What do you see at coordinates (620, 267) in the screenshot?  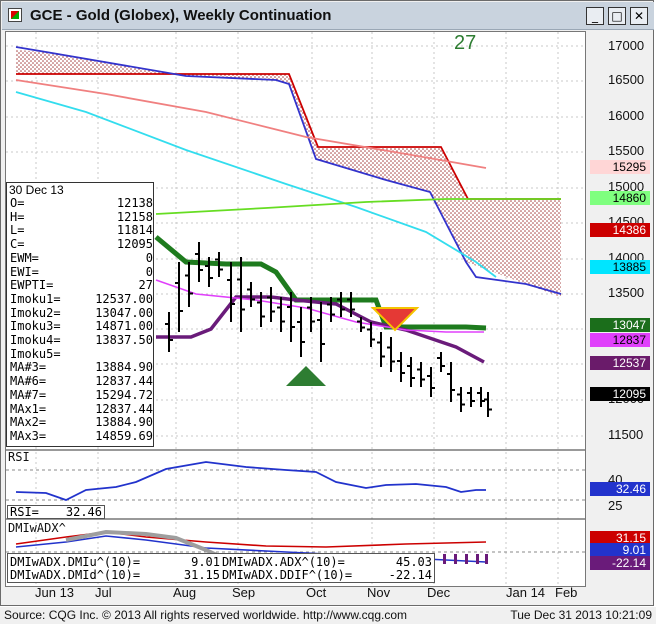 I see `price-tag: 13885` at bounding box center [620, 267].